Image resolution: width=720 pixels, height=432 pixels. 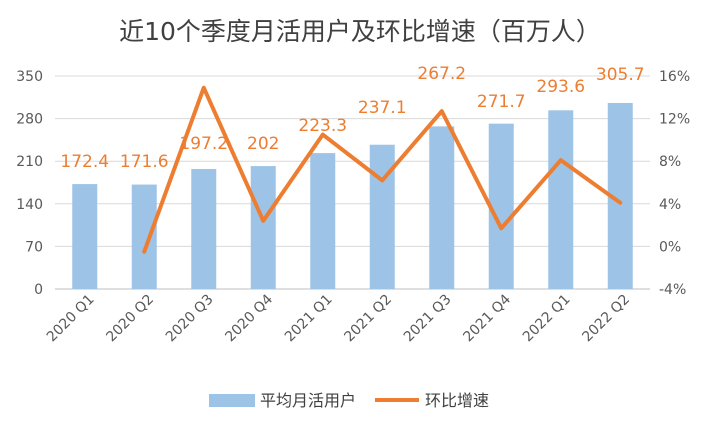 I want to click on x-tick-label: 2020 Q2, so click(x=130, y=319).